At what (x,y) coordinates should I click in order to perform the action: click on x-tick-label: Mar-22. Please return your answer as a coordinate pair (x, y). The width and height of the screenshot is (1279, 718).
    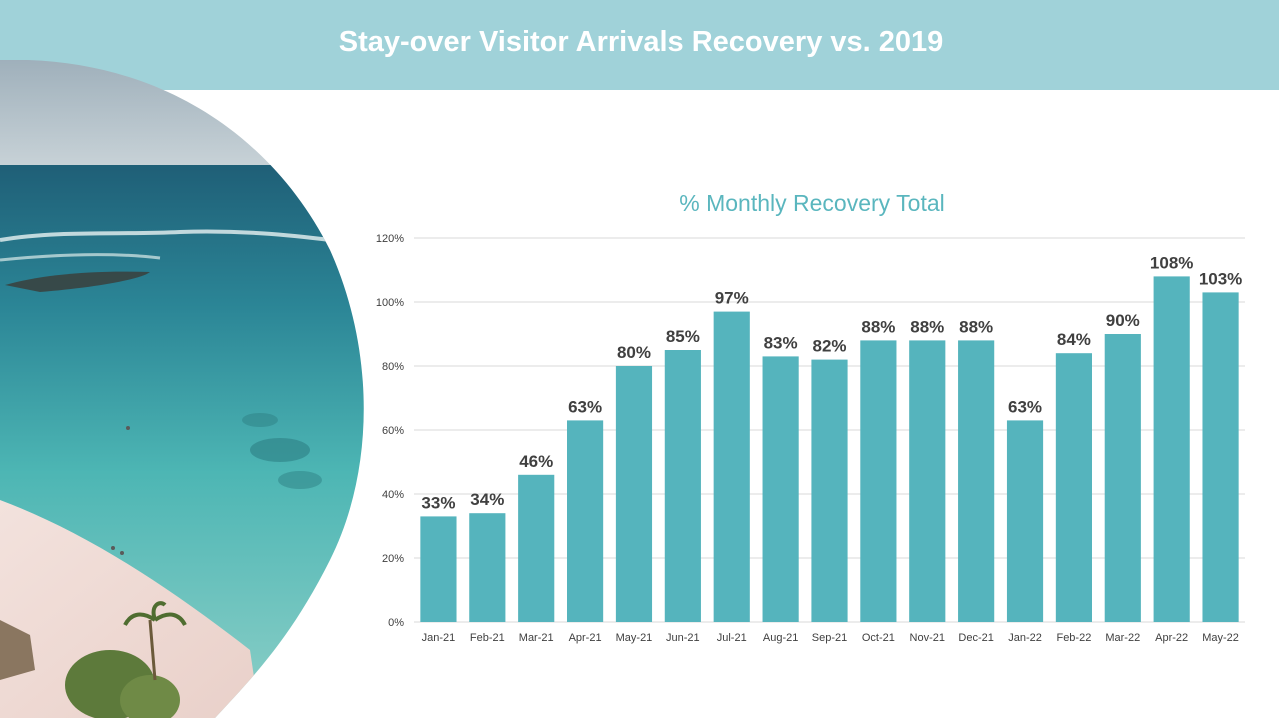
    Looking at the image, I should click on (1122, 638).